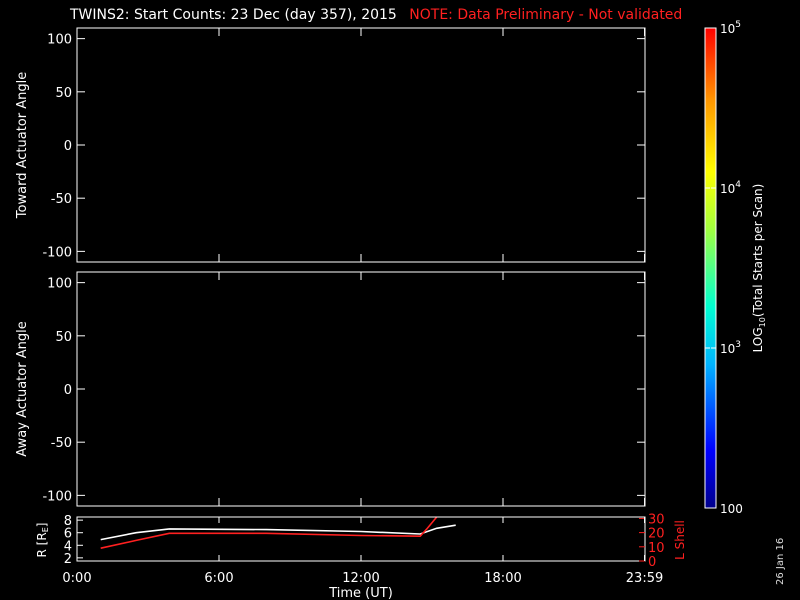  Describe the element at coordinates (68, 534) in the screenshot. I see `y-tick-label: 6` at that location.